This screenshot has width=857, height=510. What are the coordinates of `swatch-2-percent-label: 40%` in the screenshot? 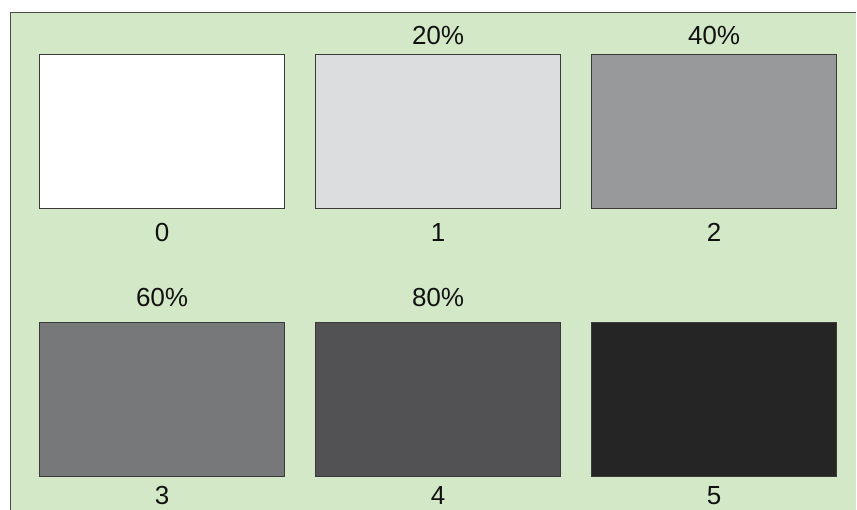 It's located at (714, 35).